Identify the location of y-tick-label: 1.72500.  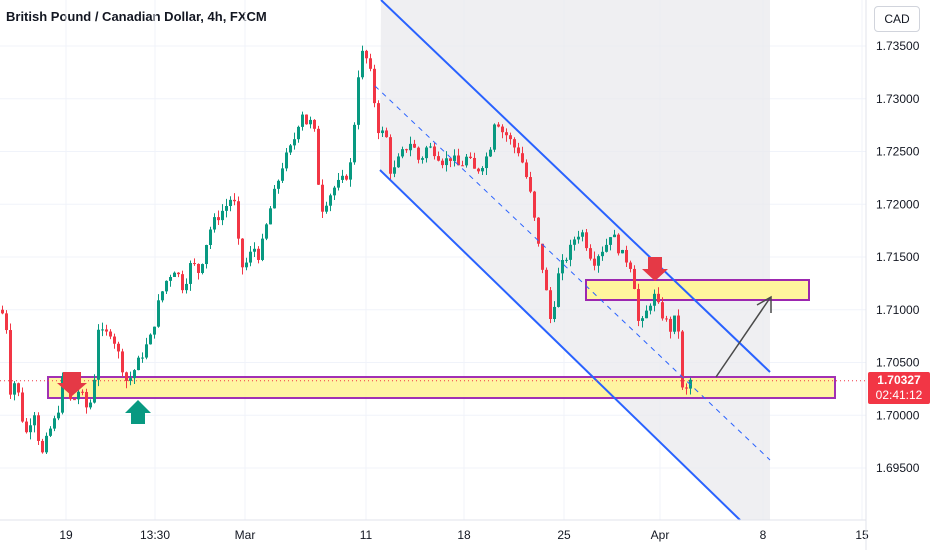
(898, 152).